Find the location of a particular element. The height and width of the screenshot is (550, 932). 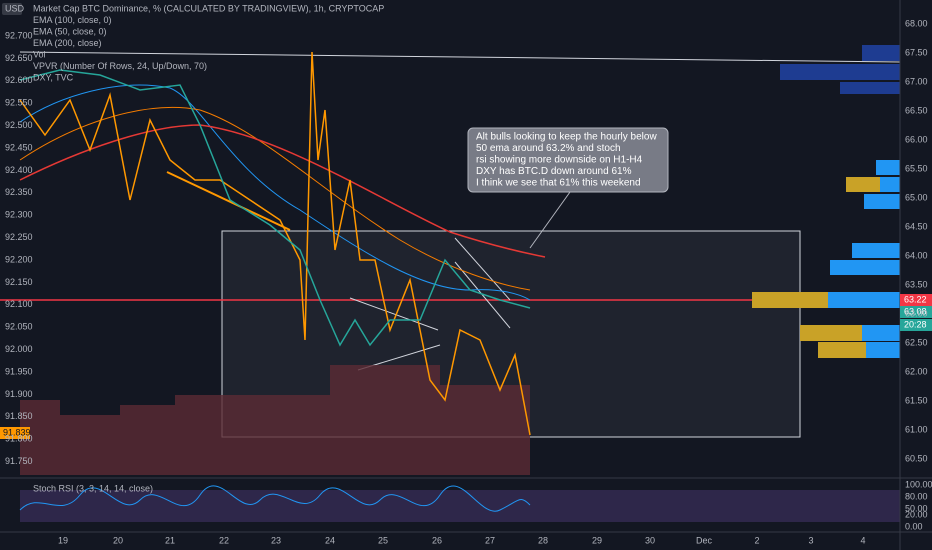

legend-entry: VPVR (Number Of Rows, 24, Up/Down, 70) is located at coordinates (120, 66).